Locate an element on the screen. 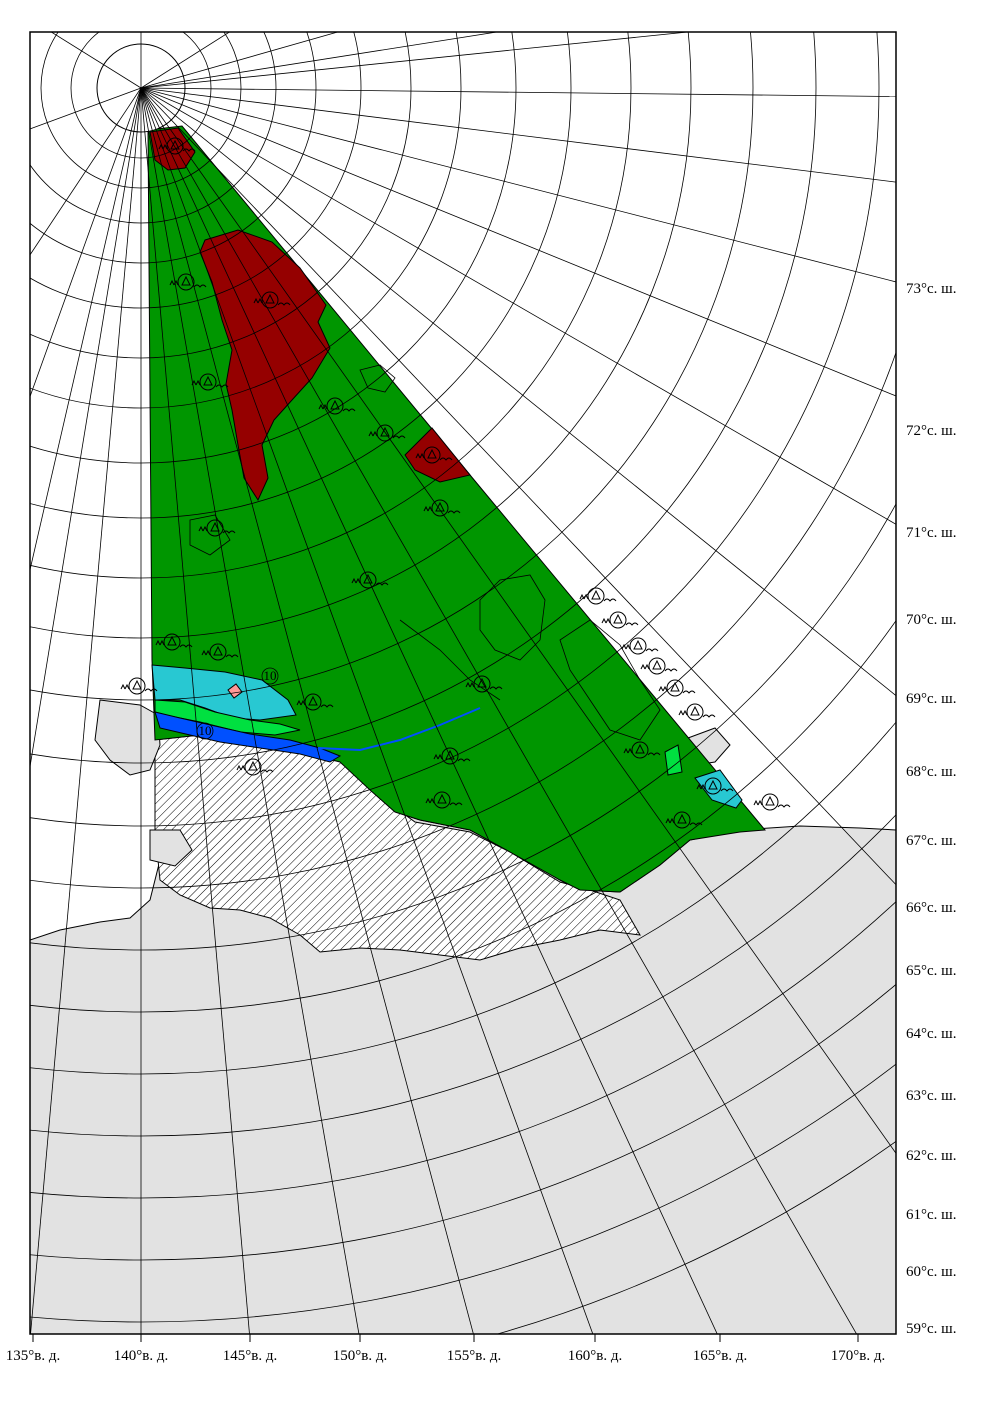  lat-label-71: 71°с. ш. is located at coordinates (931, 533).